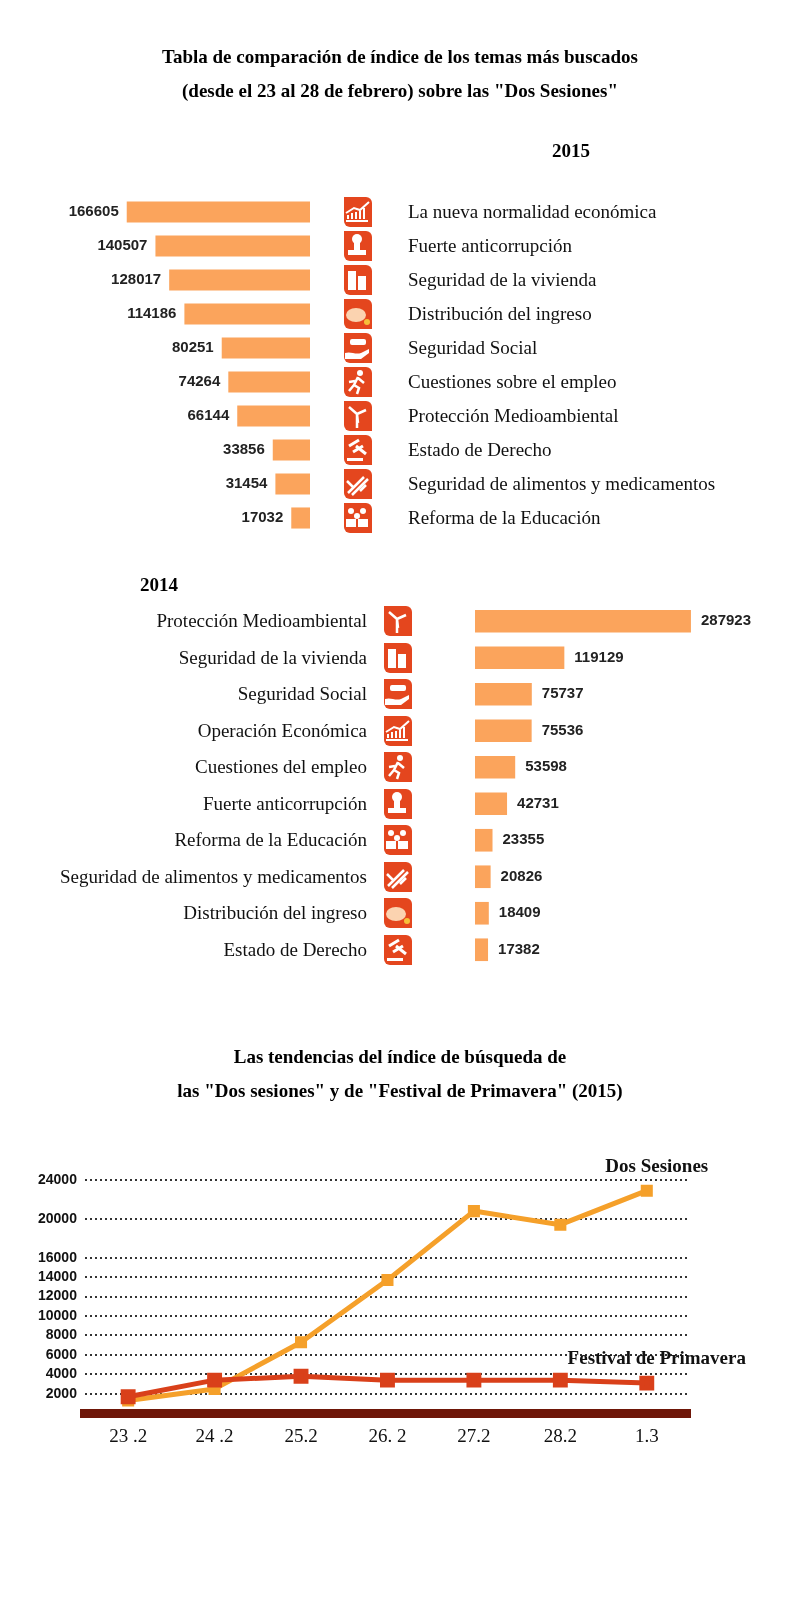 The width and height of the screenshot is (800, 1600). Describe the element at coordinates (136, 279) in the screenshot. I see `data-label: 128017` at that location.